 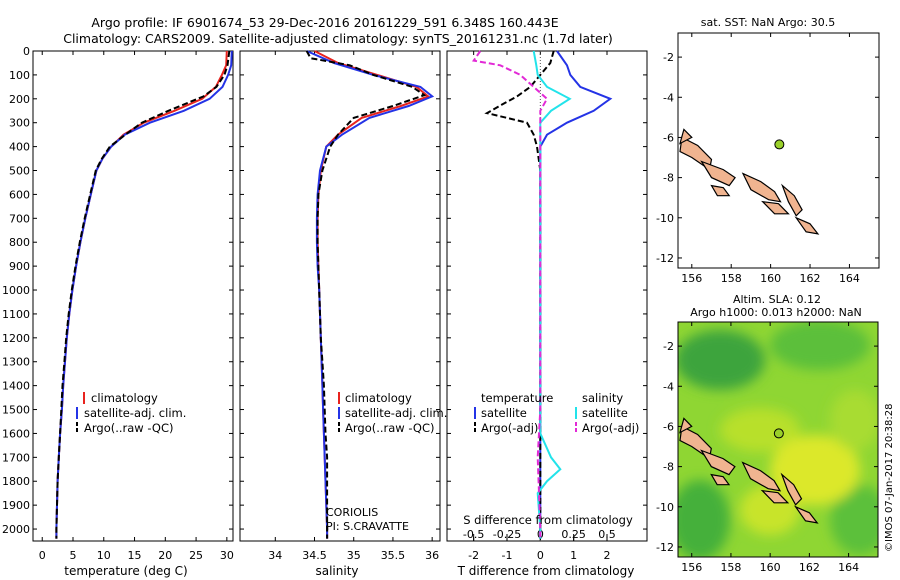 What do you see at coordinates (16, 314) in the screenshot?
I see `y-tick-label: 1100` at bounding box center [16, 314].